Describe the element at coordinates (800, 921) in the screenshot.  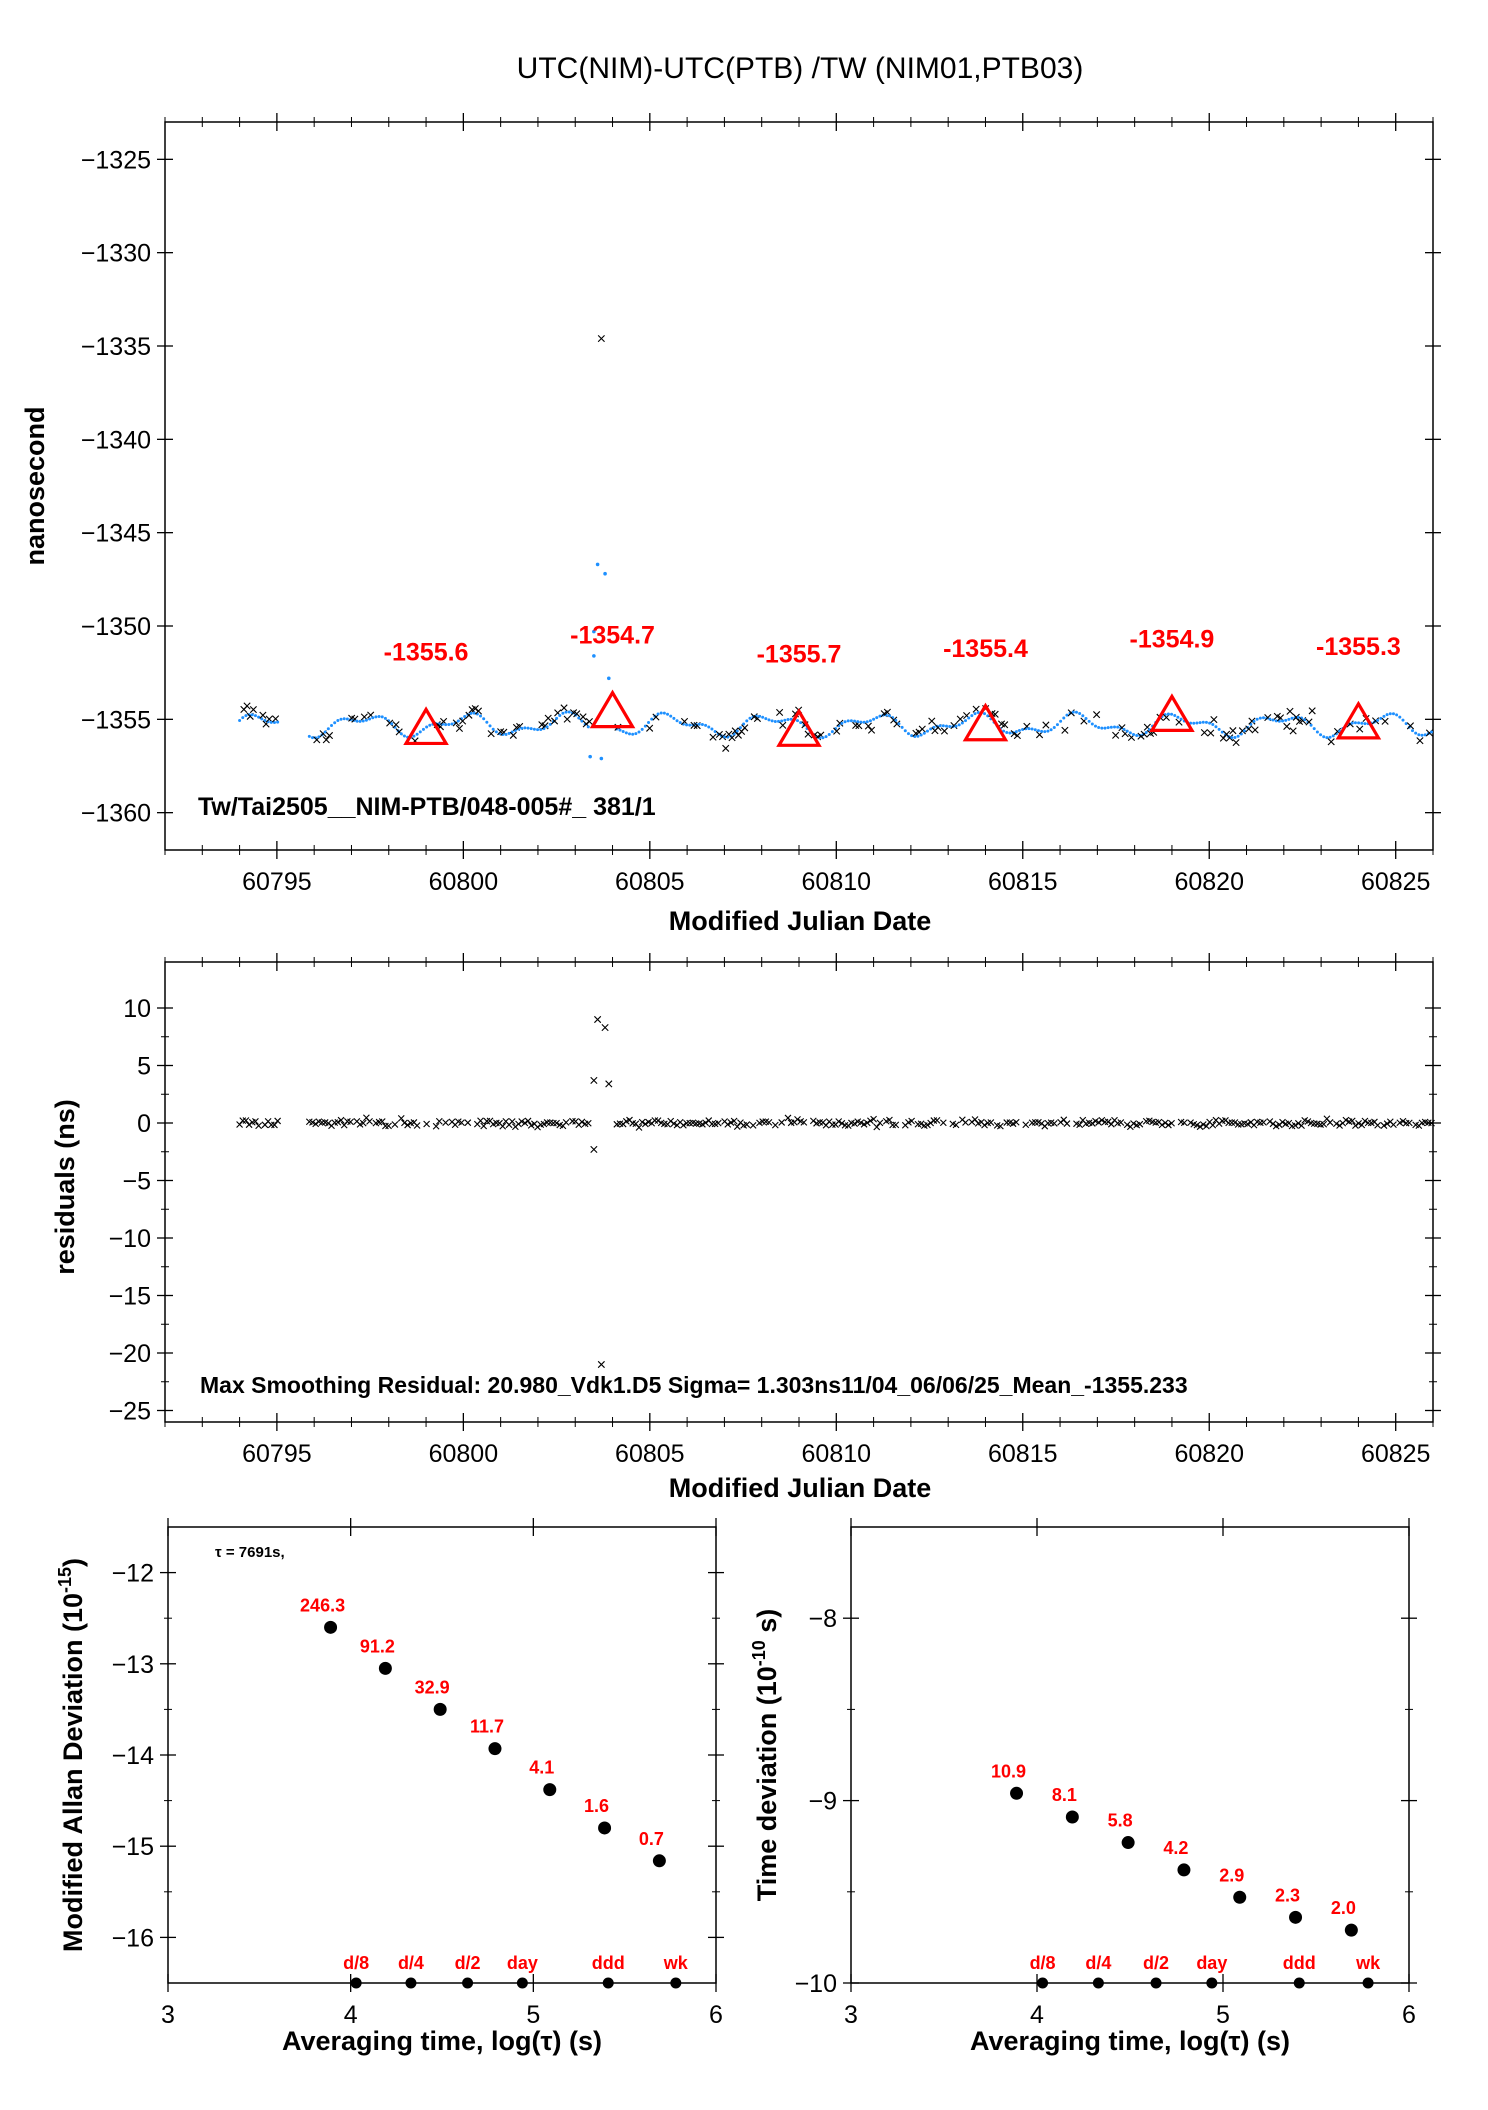
I see `main-x-label: Modified Julian Date` at that location.